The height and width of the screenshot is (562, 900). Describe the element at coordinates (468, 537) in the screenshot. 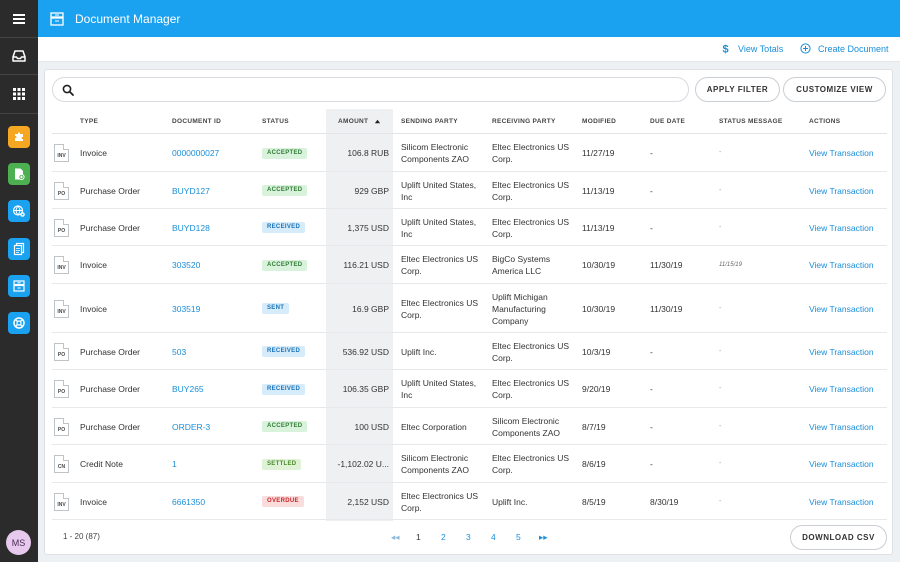

I see `page-3-link: 3` at that location.